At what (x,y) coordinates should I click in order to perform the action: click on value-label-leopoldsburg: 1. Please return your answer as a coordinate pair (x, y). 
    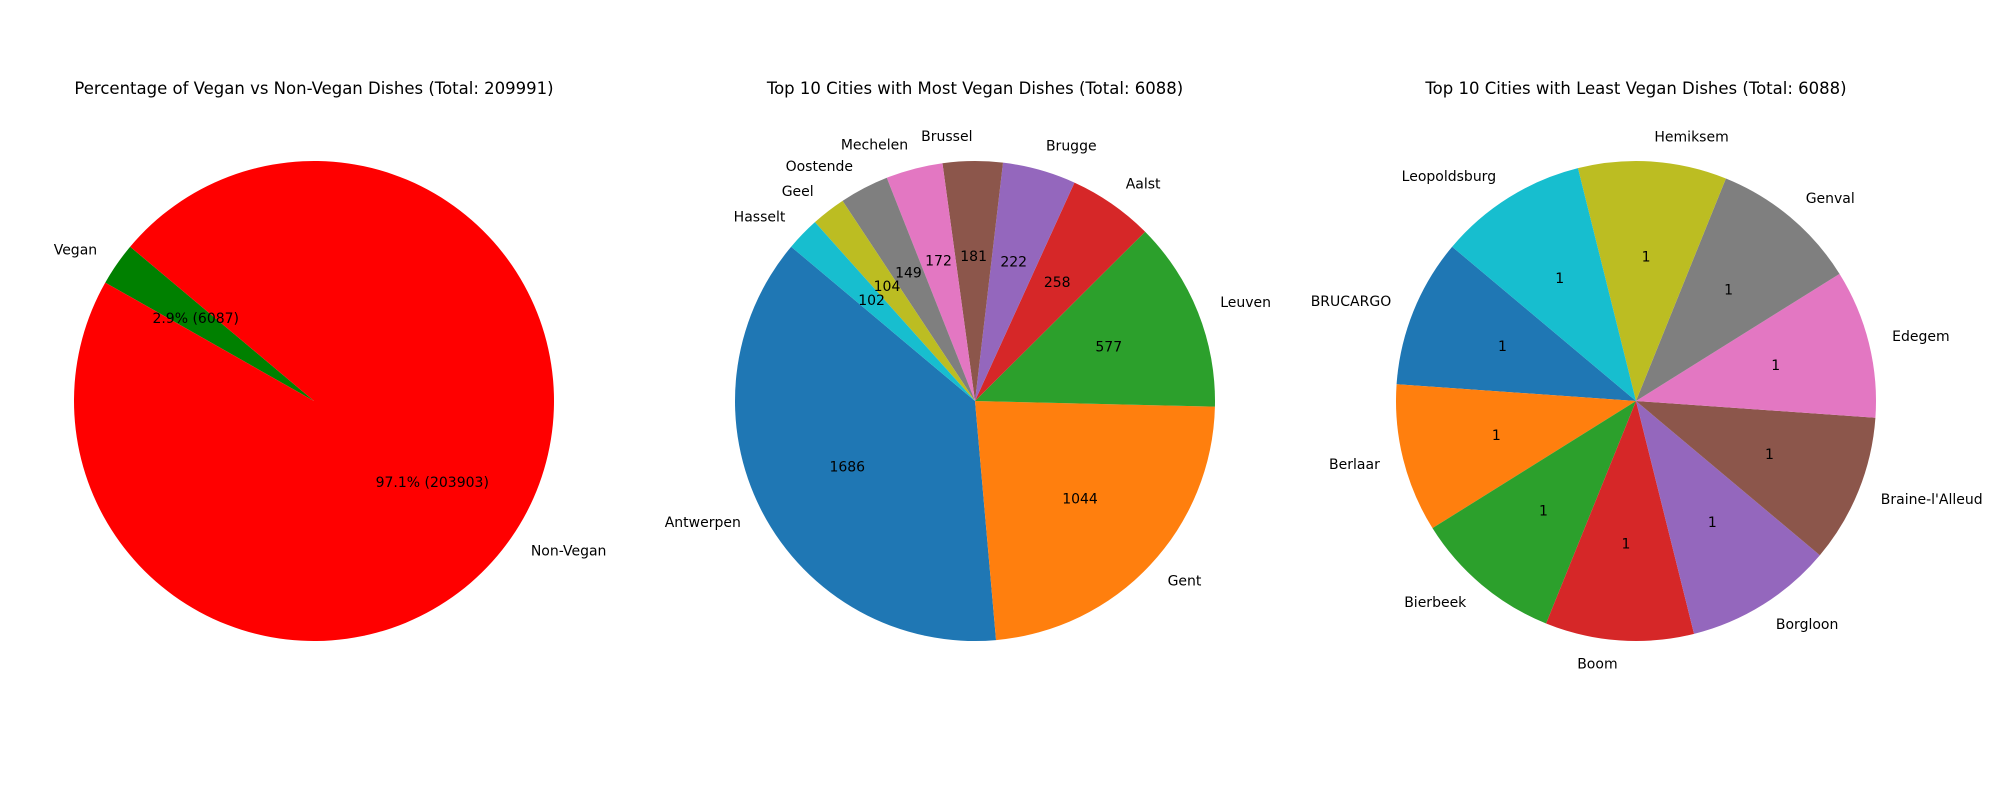
    Looking at the image, I should click on (1559, 279).